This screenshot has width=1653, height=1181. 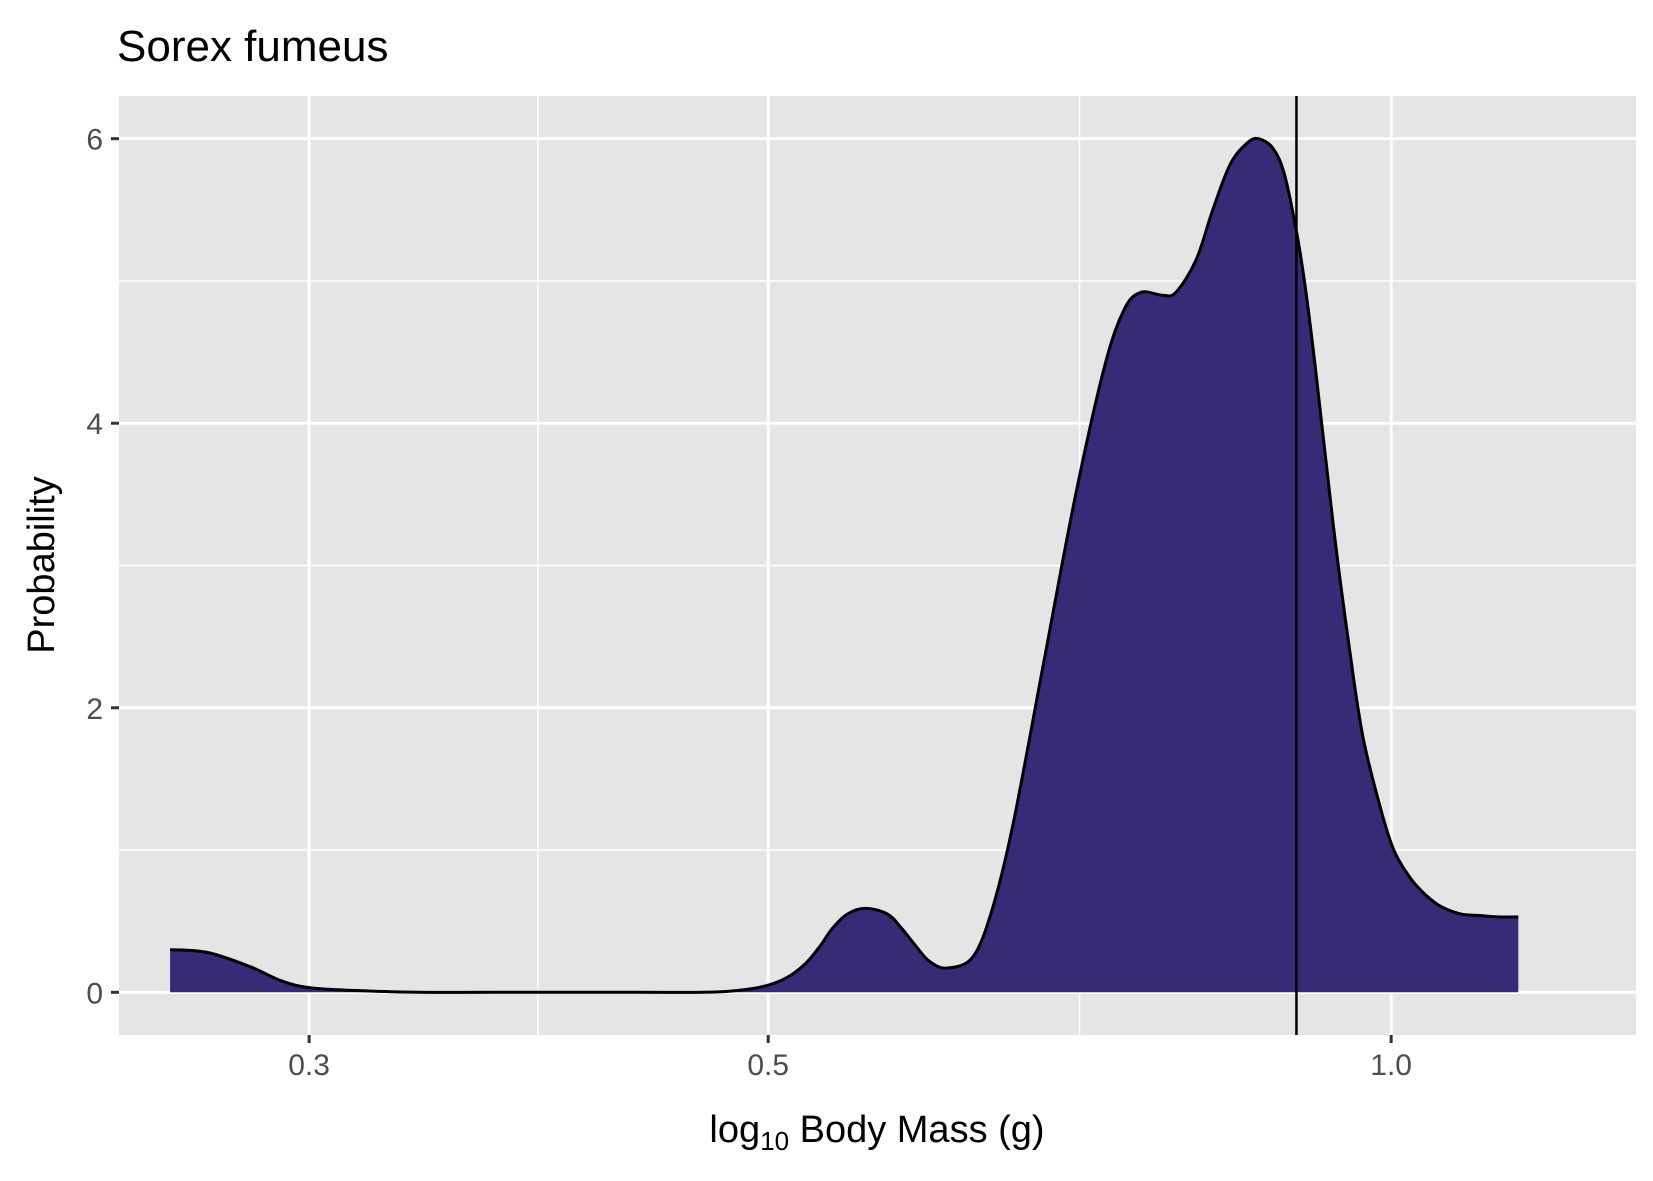 What do you see at coordinates (768, 1065) in the screenshot?
I see `x-tick-label: 0.5` at bounding box center [768, 1065].